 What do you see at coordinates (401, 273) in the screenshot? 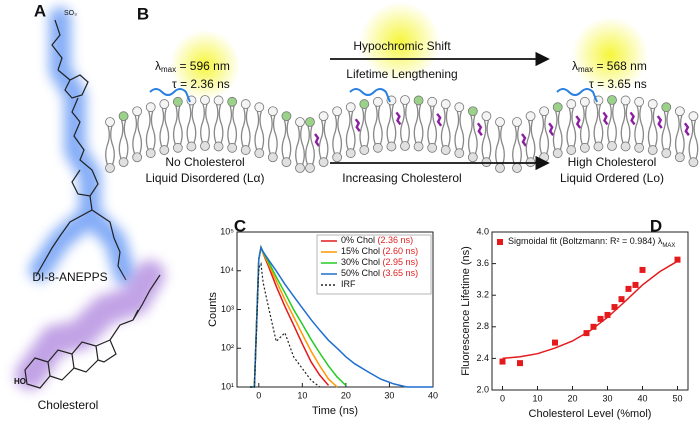
I see `legend-note: (3.65 ns)` at bounding box center [401, 273].